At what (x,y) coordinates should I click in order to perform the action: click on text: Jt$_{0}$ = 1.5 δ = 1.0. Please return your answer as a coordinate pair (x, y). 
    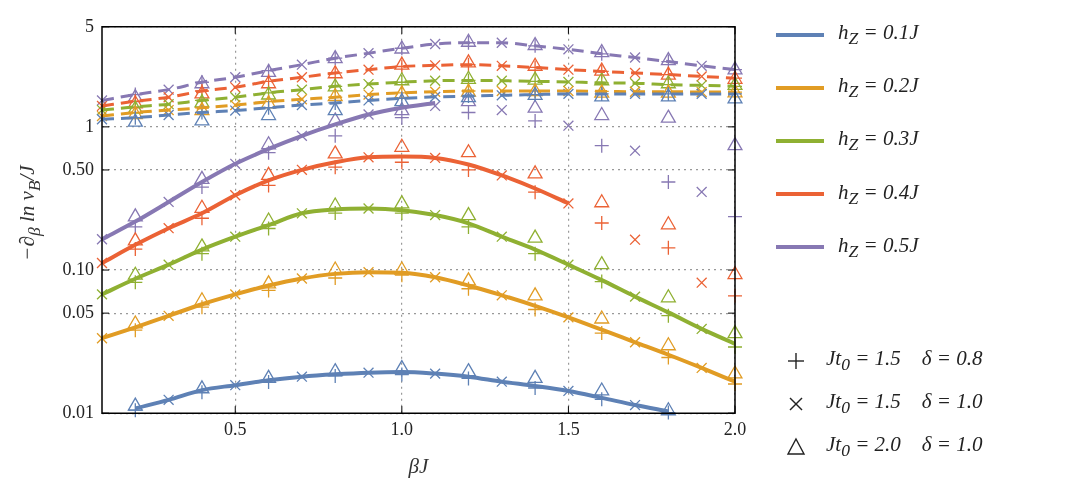
    Looking at the image, I should click on (904, 404).